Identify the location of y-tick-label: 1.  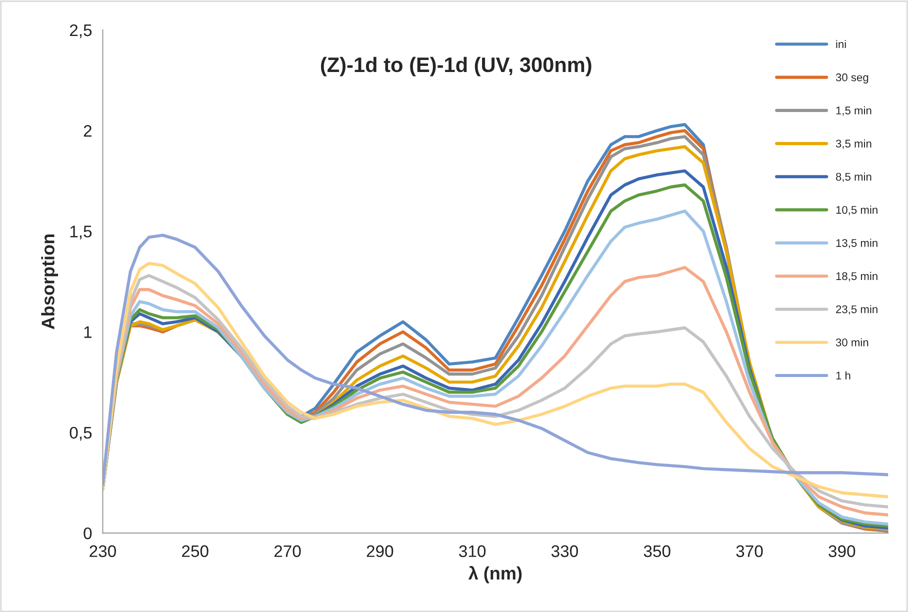
(88, 332).